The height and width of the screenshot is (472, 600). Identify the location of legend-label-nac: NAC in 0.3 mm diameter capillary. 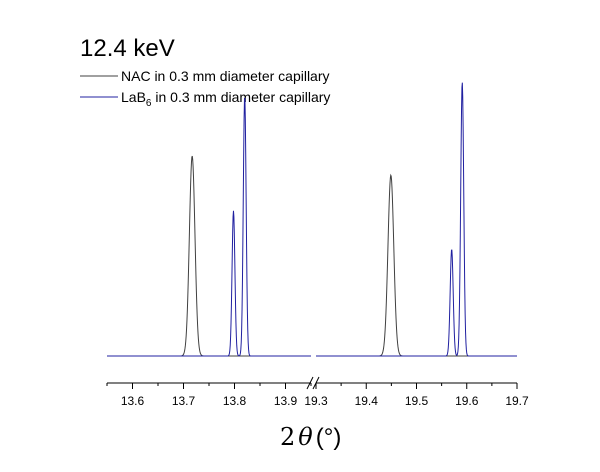
(225, 76).